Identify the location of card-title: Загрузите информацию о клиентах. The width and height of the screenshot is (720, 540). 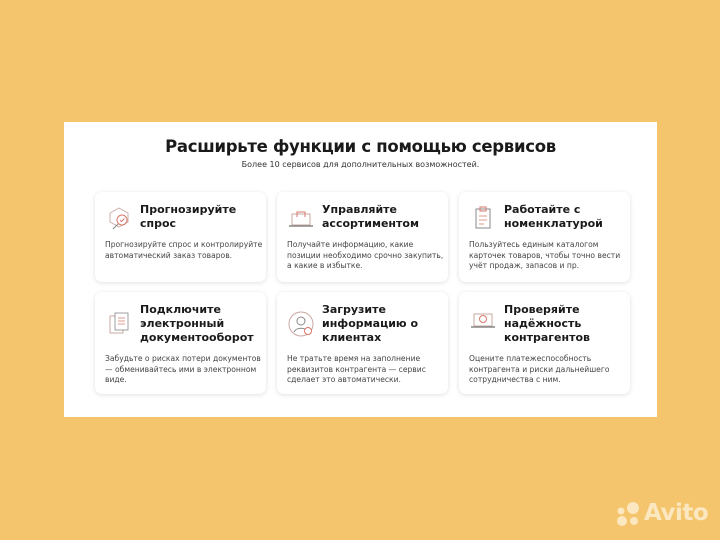
(370, 323).